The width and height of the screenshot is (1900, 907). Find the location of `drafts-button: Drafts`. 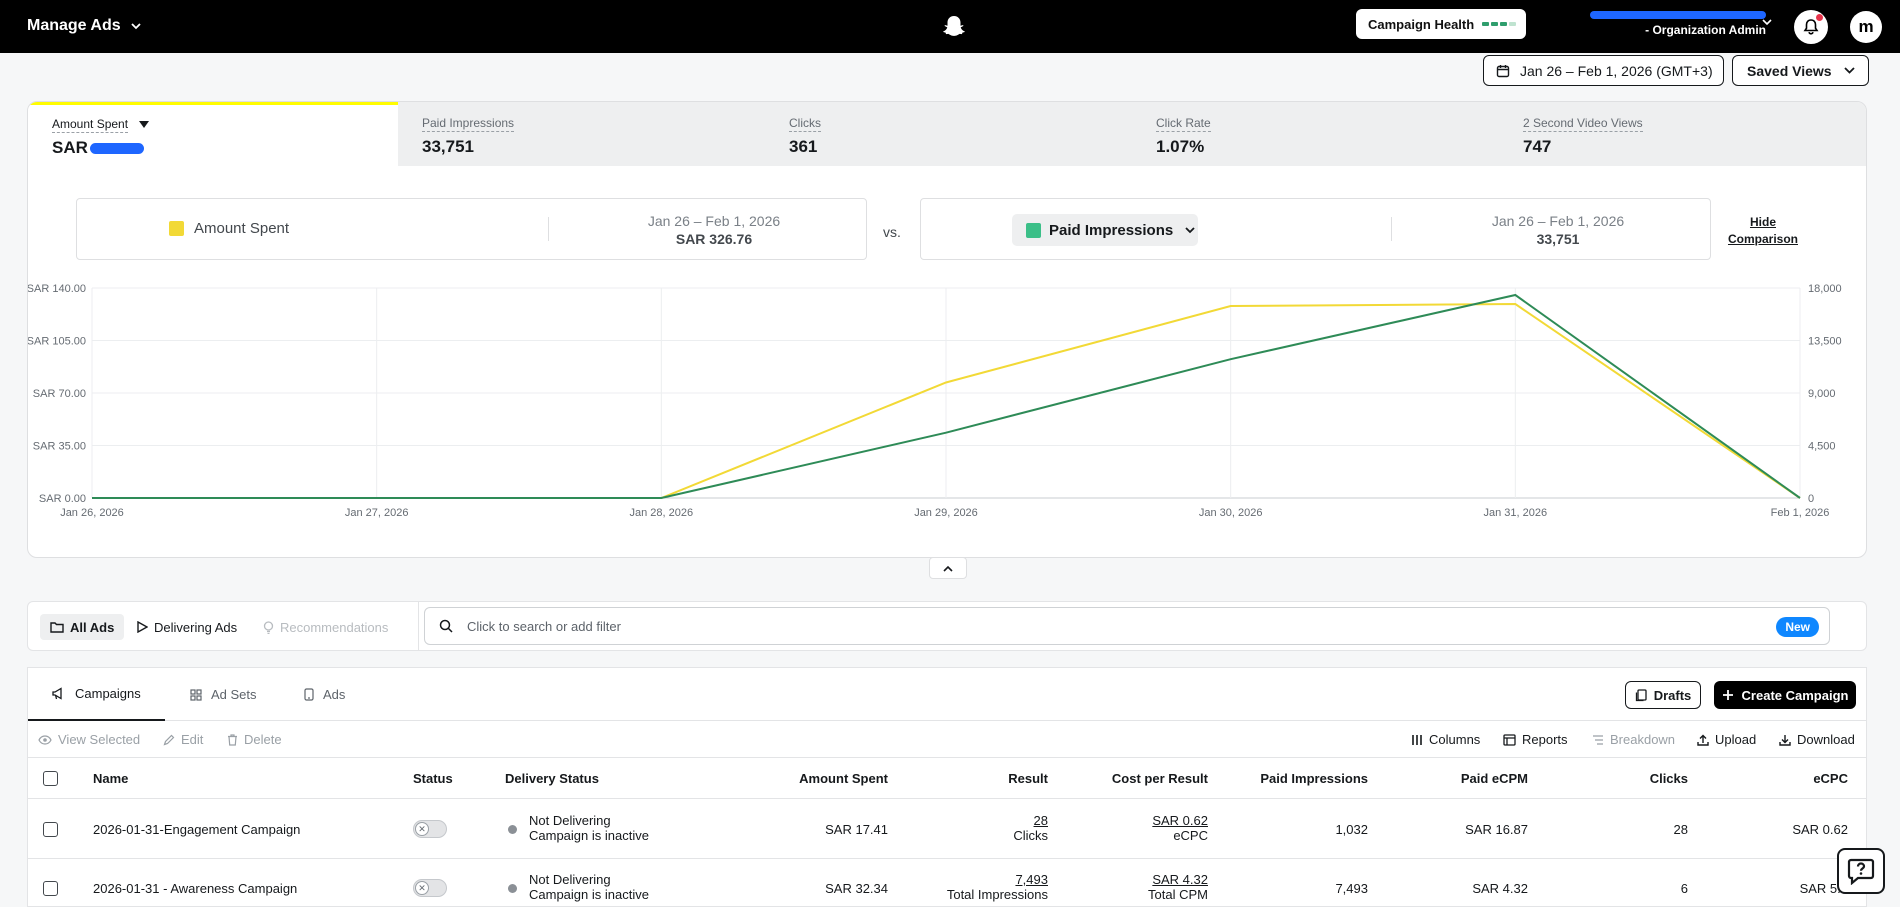

drafts-button: Drafts is located at coordinates (1663, 695).